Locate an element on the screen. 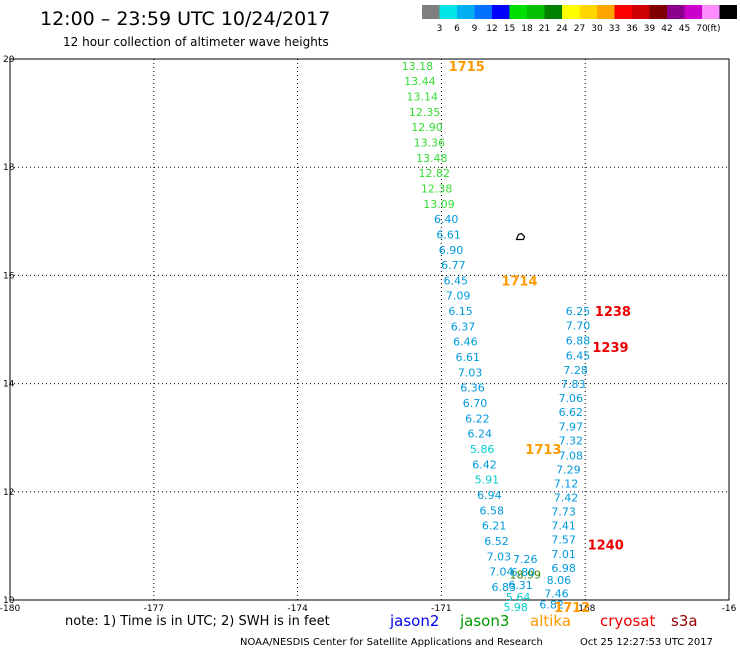 The height and width of the screenshot is (650, 740). wave-height-point: 6.42 is located at coordinates (484, 465).